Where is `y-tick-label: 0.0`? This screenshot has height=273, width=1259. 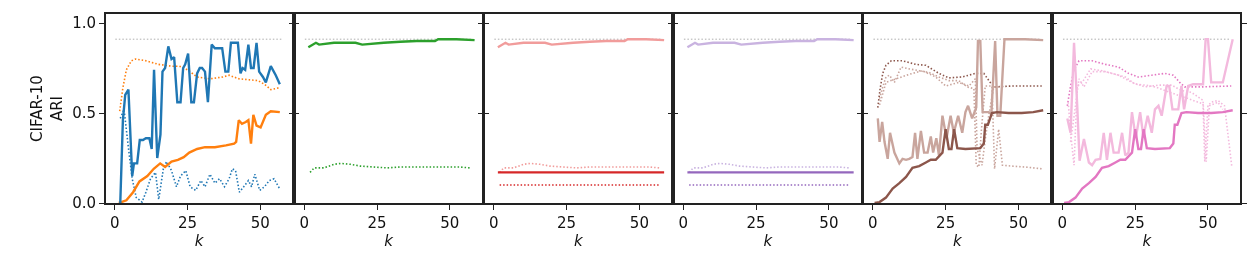 y-tick-label: 0.0 is located at coordinates (84, 203).